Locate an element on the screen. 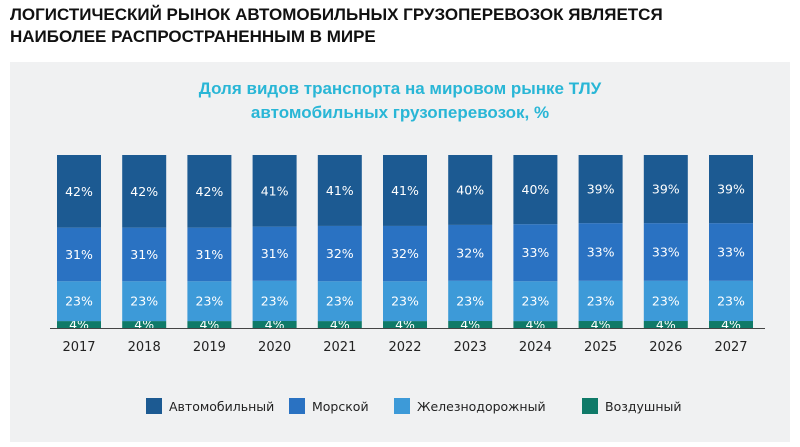 This screenshot has height=447, width=800. bar-2024-s1 is located at coordinates (535, 301).